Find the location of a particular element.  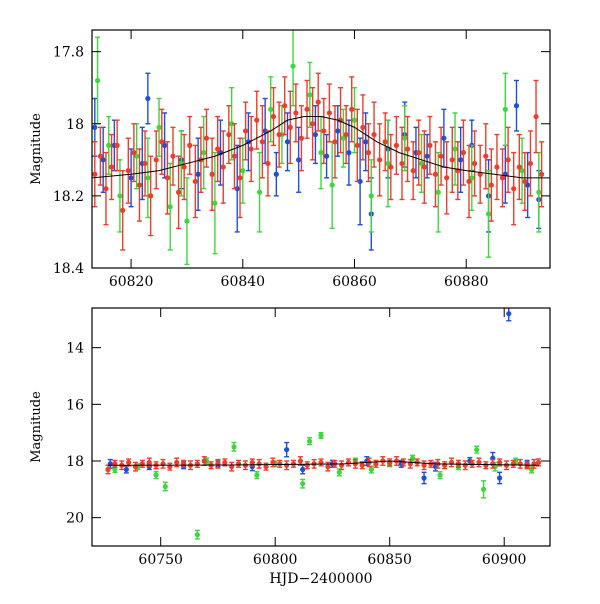

y-tick-label: 17.8 is located at coordinates (68, 53).